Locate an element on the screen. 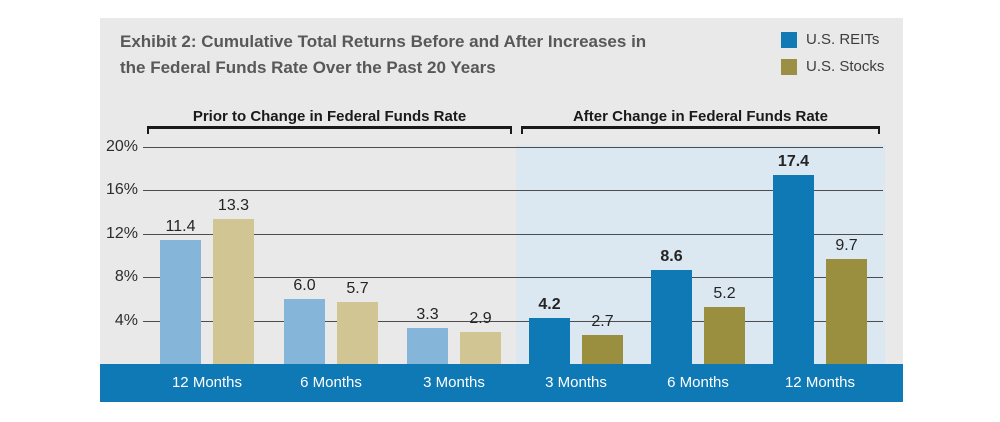 This screenshot has width=1000, height=422. bar-us-reits-3months-prior is located at coordinates (427, 346).